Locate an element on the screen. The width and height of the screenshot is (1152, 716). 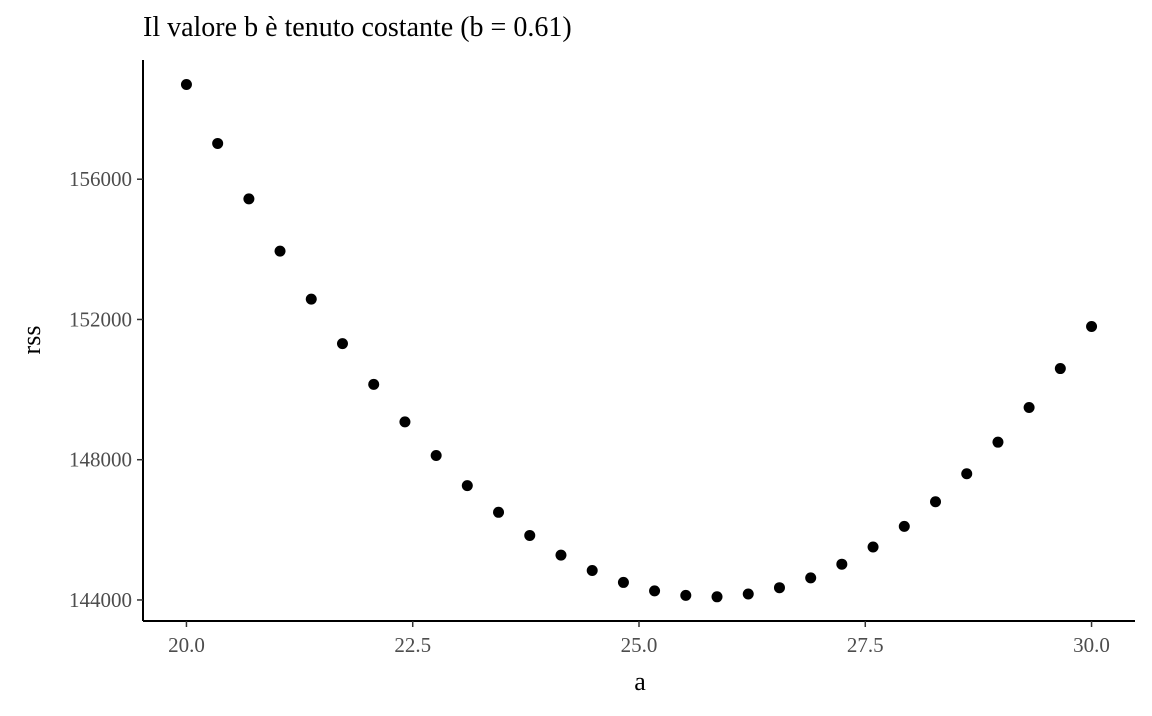
y-axis-title: rss is located at coordinates (31, 340).